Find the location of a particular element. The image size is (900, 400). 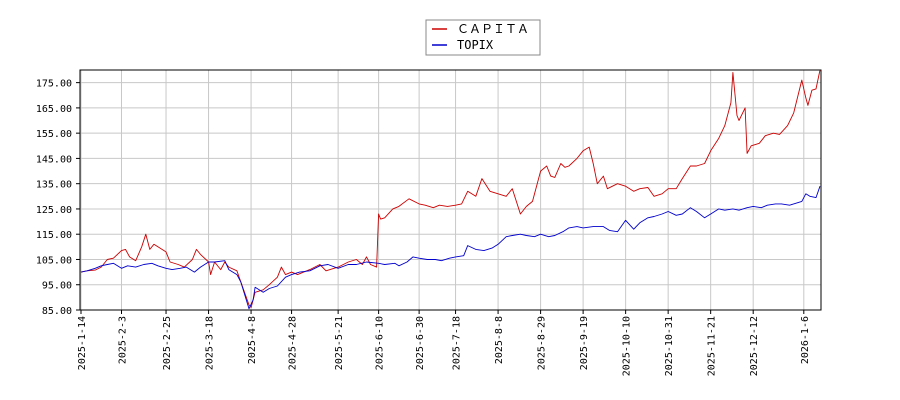

y-tick-label: 175.00 is located at coordinates (54, 84).